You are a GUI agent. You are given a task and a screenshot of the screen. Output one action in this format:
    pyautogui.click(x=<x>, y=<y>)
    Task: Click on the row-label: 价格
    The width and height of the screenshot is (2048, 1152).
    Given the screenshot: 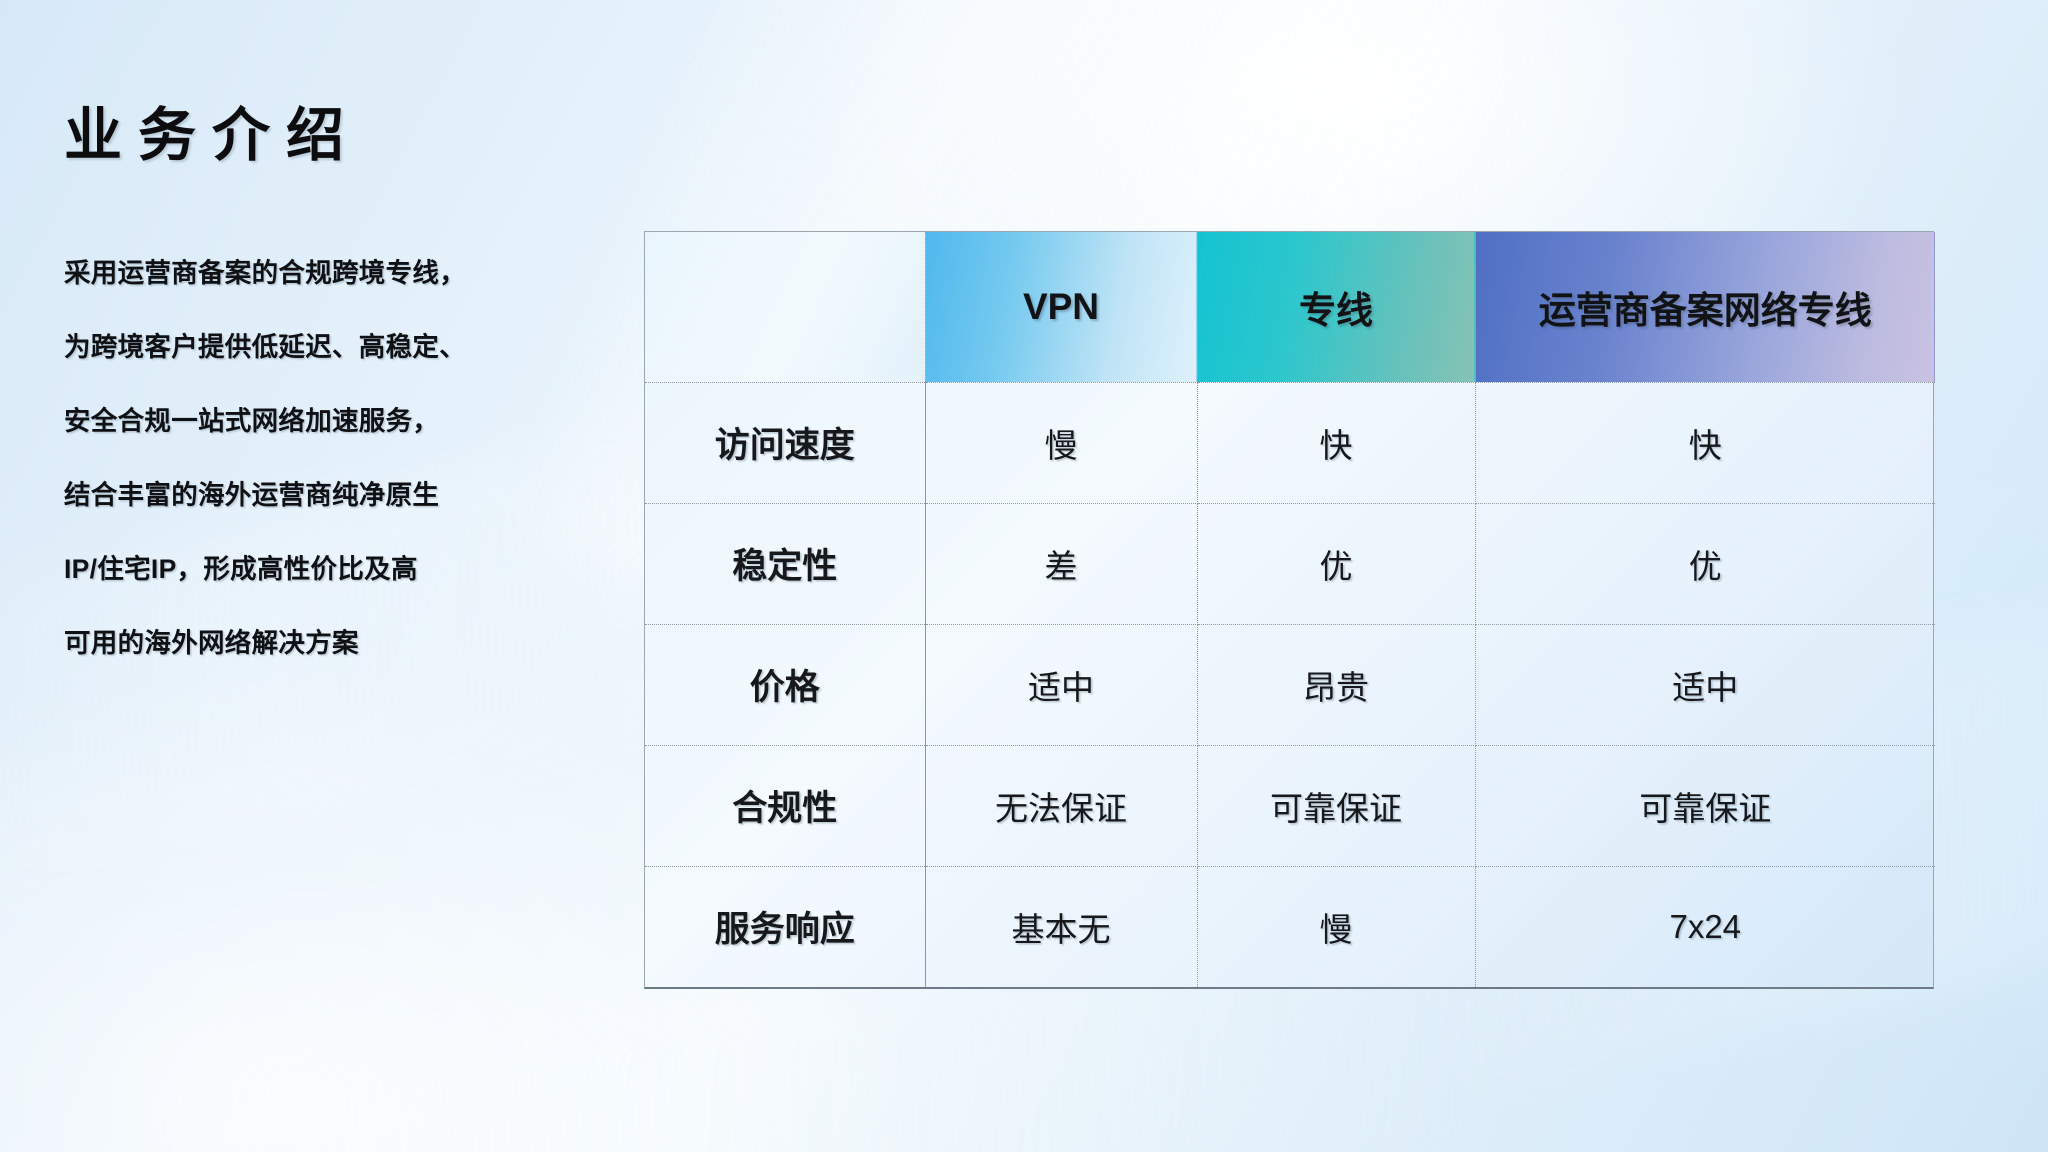 What is the action you would take?
    pyautogui.click(x=785, y=685)
    